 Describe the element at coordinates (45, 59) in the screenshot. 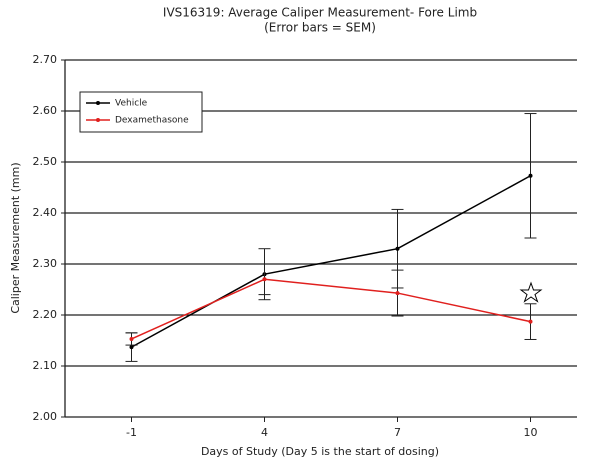

I see `y-tick-label: 2.70` at that location.